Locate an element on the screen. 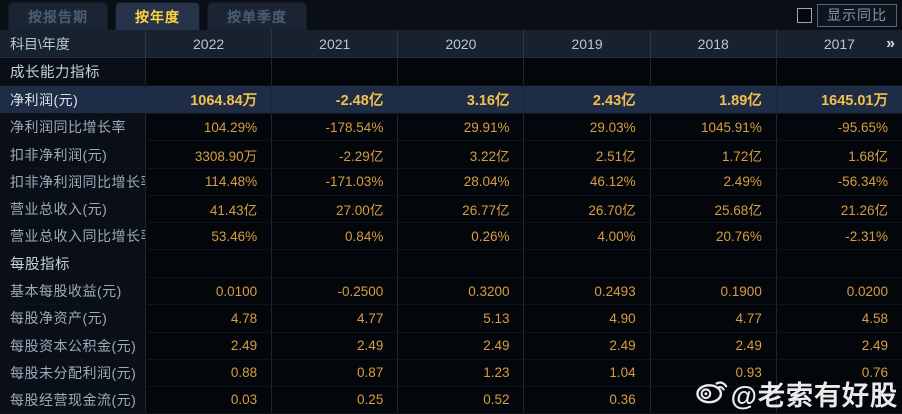 The height and width of the screenshot is (414, 902). cell-value: -2.31% is located at coordinates (838, 236).